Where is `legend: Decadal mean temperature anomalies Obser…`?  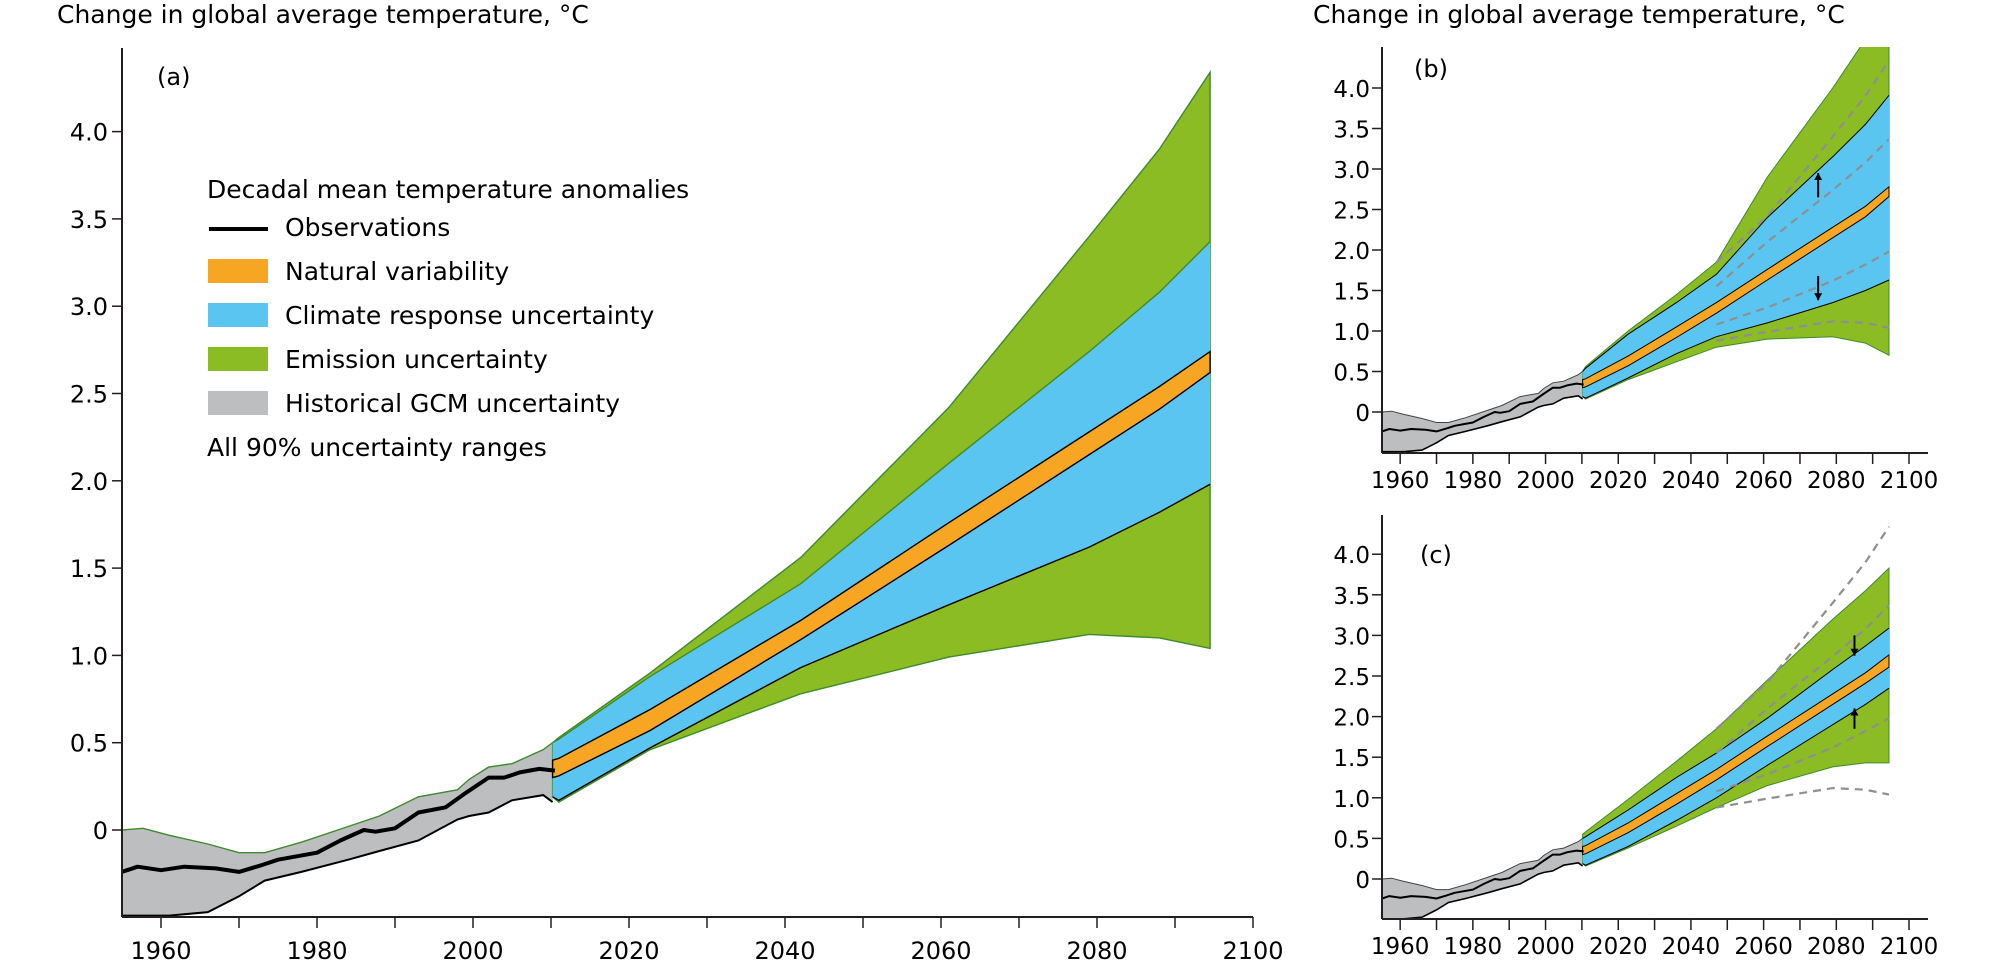 legend: Decadal mean temperature anomalies Obser… is located at coordinates (448, 318).